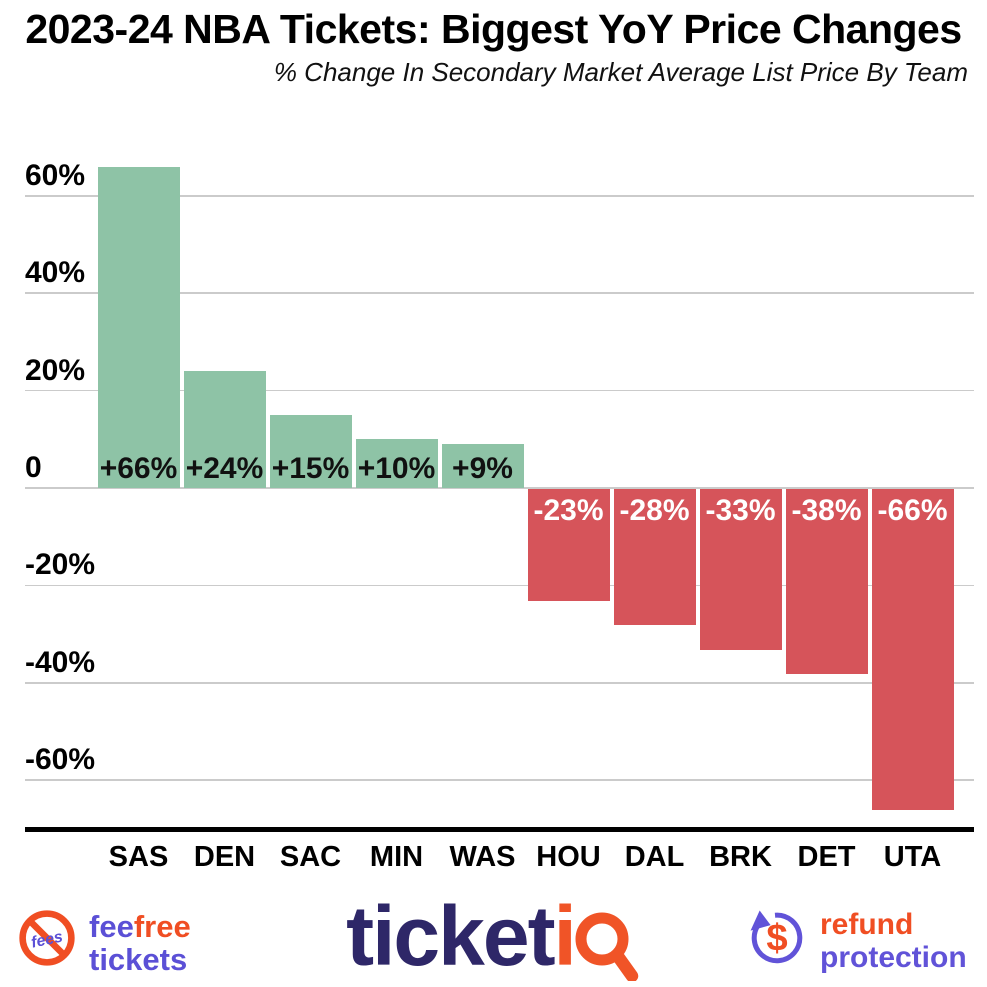 Image resolution: width=987 pixels, height=987 pixels. What do you see at coordinates (138, 468) in the screenshot?
I see `bar-value-label: +66%` at bounding box center [138, 468].